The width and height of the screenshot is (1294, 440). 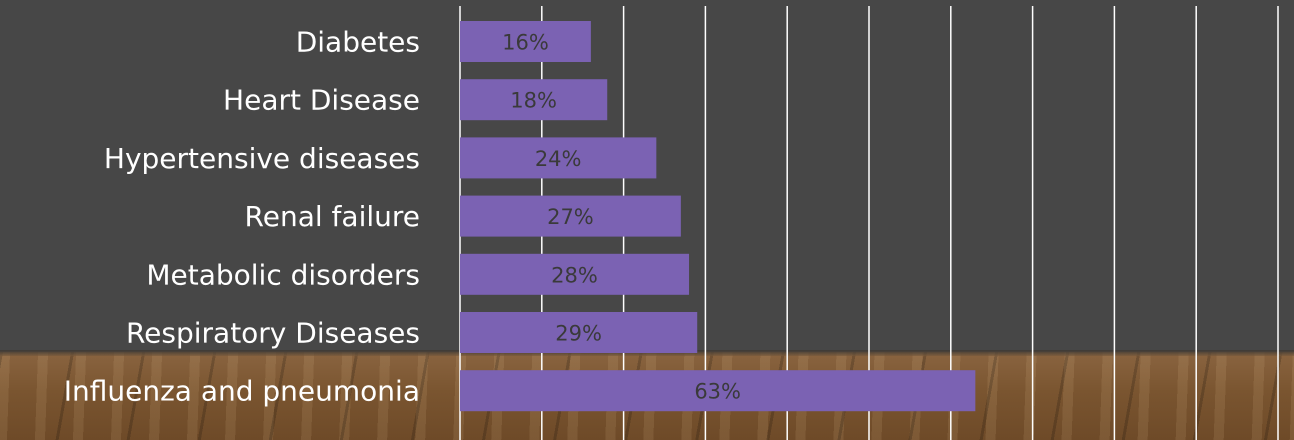 I want to click on category-label: Hypertensive diseases, so click(x=262, y=158).